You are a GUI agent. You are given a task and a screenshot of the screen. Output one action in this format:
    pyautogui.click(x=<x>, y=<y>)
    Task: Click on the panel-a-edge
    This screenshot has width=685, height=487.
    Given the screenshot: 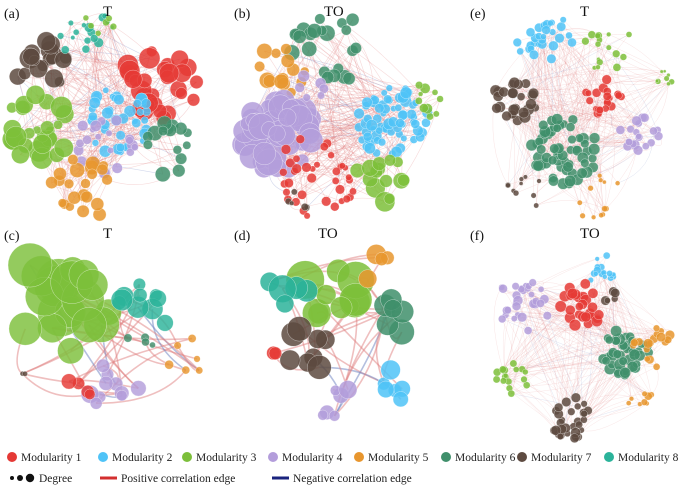 What is the action you would take?
    pyautogui.click(x=113, y=86)
    